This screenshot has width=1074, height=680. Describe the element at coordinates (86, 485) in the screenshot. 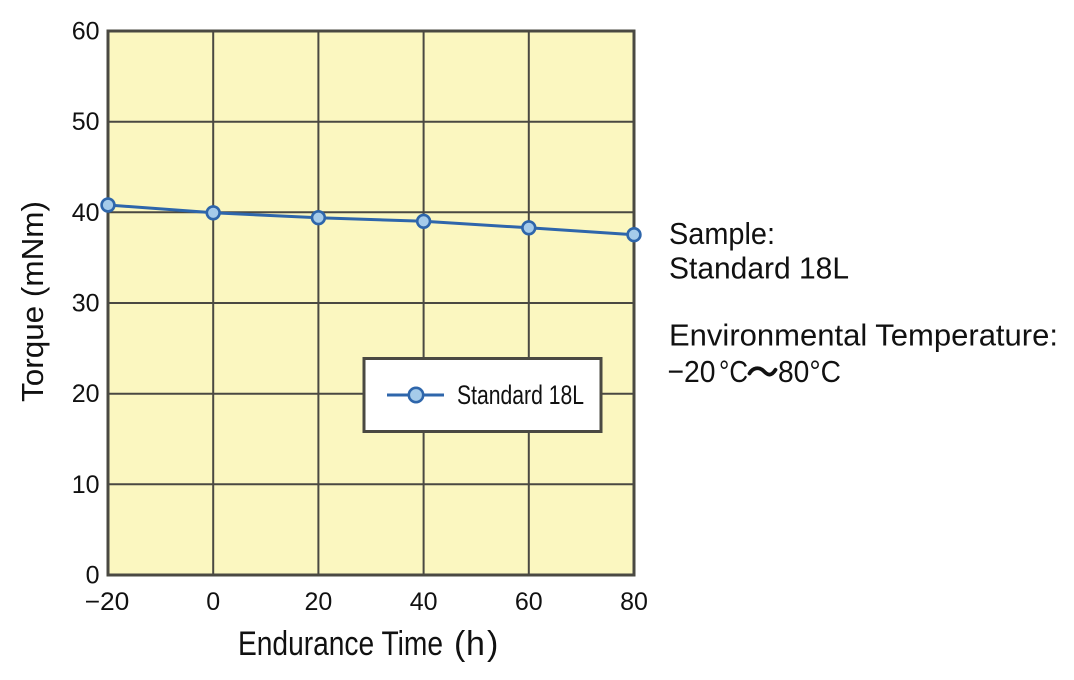

I see `svg-text: 10` at that location.